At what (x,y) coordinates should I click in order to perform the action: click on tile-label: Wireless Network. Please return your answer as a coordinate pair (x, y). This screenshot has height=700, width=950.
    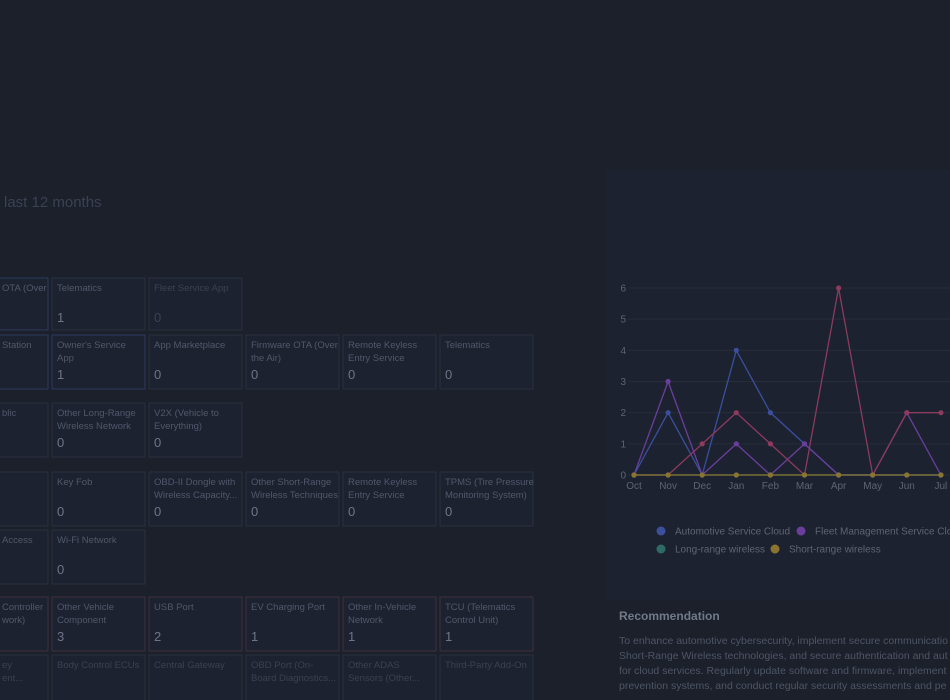
    Looking at the image, I should click on (94, 426).